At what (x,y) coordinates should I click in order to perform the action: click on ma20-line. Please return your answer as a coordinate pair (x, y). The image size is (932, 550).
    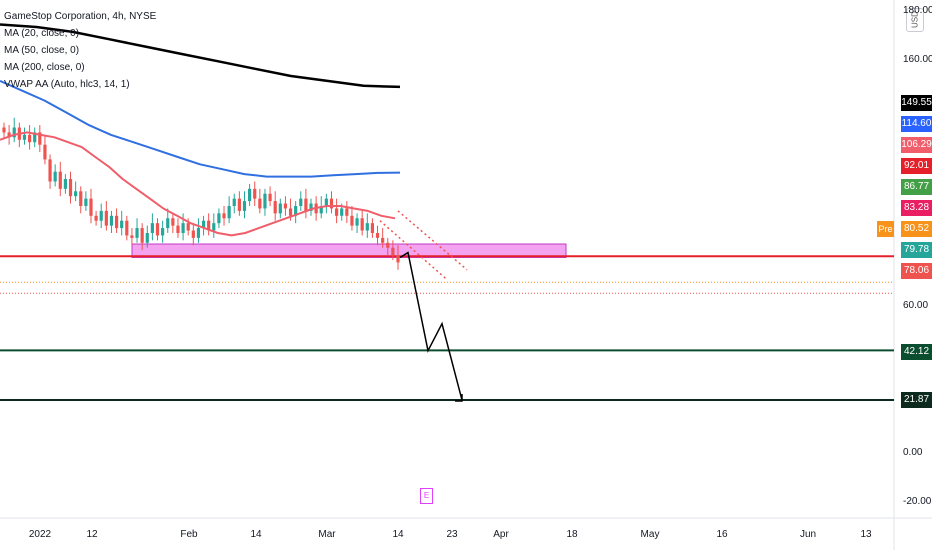
    Looking at the image, I should click on (198, 184).